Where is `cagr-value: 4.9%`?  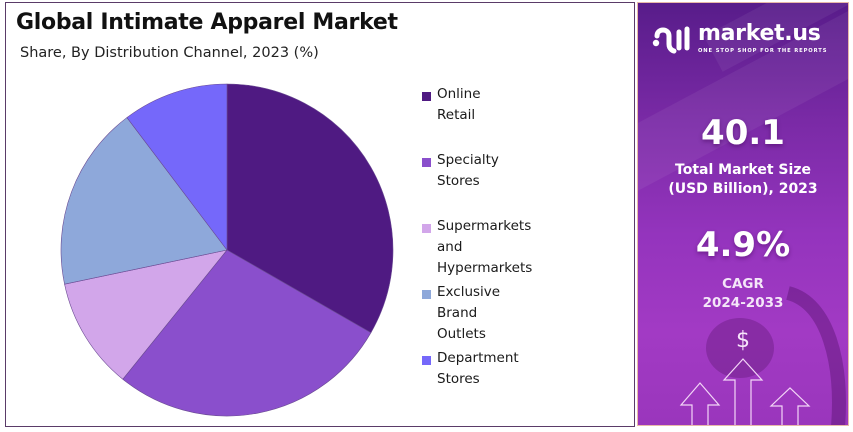
cagr-value: 4.9% is located at coordinates (743, 245).